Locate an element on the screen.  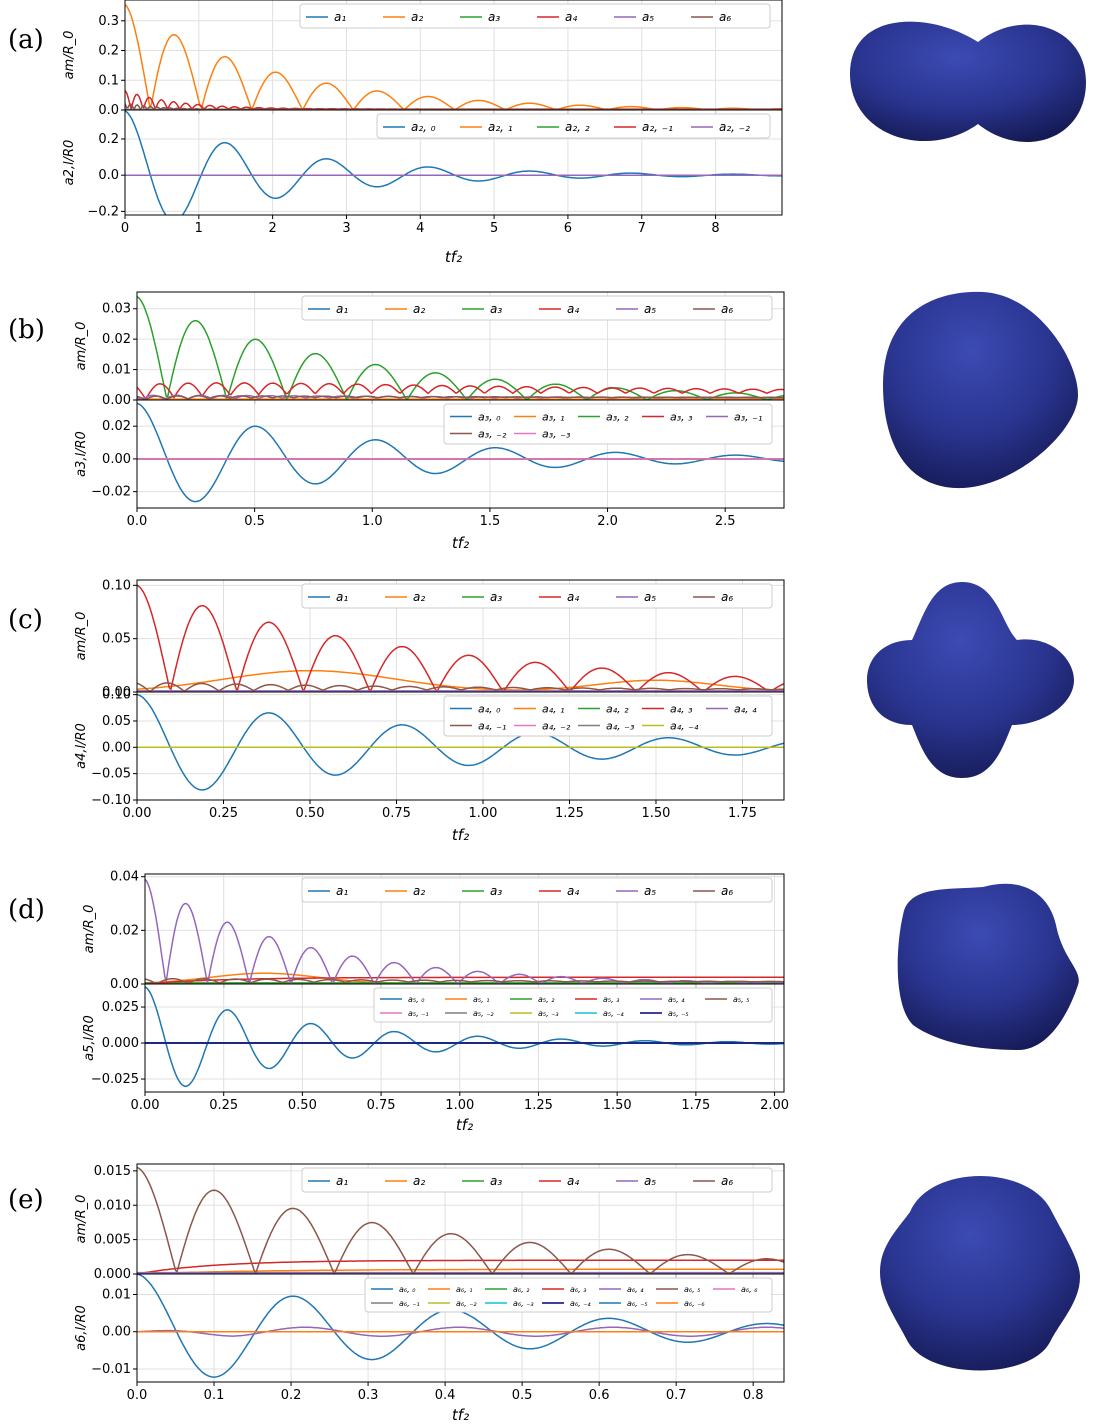
legend: a₃, ₀ a₃, ₁ a₃, ₂ a₃, ₃ a₃, ₋₁ a₃, ₋₂ a₃, ₋₃ is located at coordinates (608, 424).